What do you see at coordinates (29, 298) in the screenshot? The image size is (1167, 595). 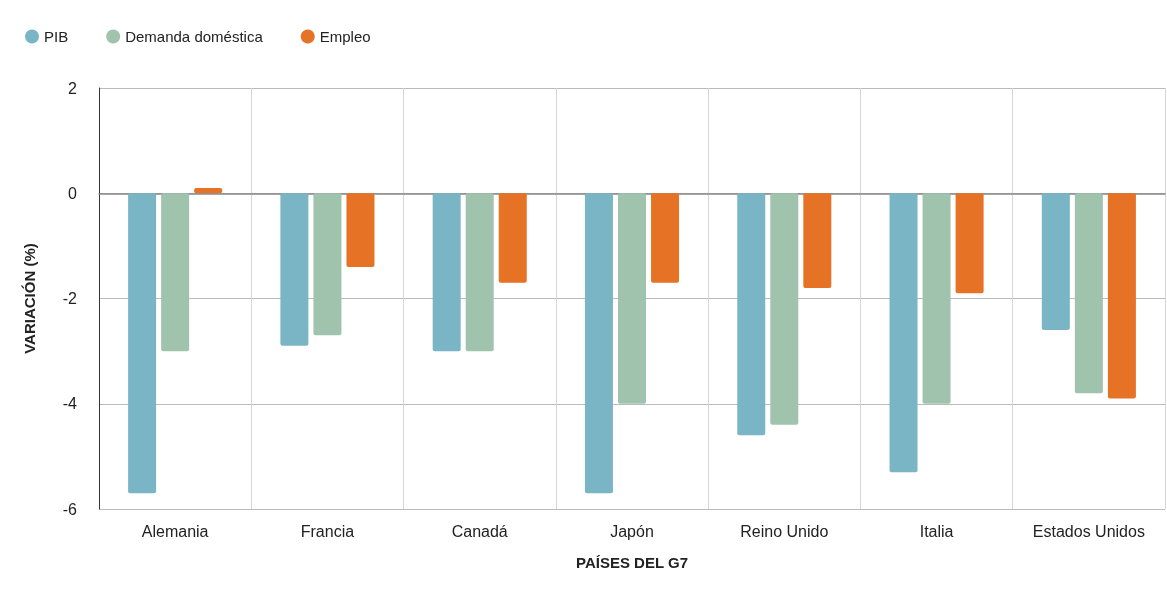 I see `y-axis-title: VARIACIÓN (%)` at bounding box center [29, 298].